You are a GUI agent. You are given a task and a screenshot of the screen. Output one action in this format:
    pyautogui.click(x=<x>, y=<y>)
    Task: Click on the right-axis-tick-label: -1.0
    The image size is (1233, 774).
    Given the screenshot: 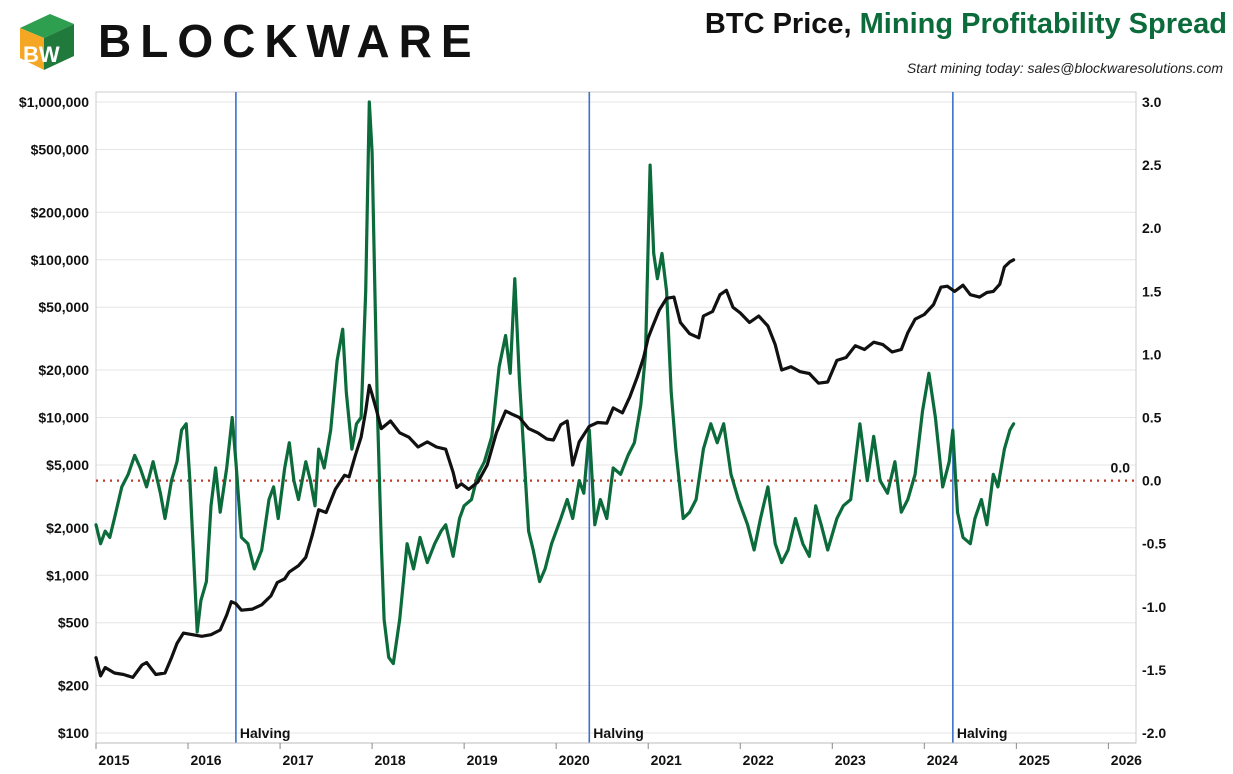 What is the action you would take?
    pyautogui.click(x=1154, y=607)
    